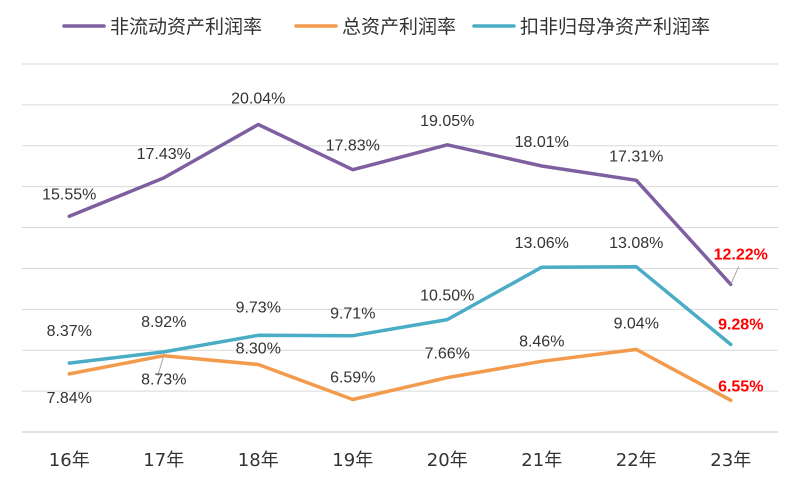 The width and height of the screenshot is (800, 484). What do you see at coordinates (258, 99) in the screenshot?
I see `data-label: 20.04%` at bounding box center [258, 99].